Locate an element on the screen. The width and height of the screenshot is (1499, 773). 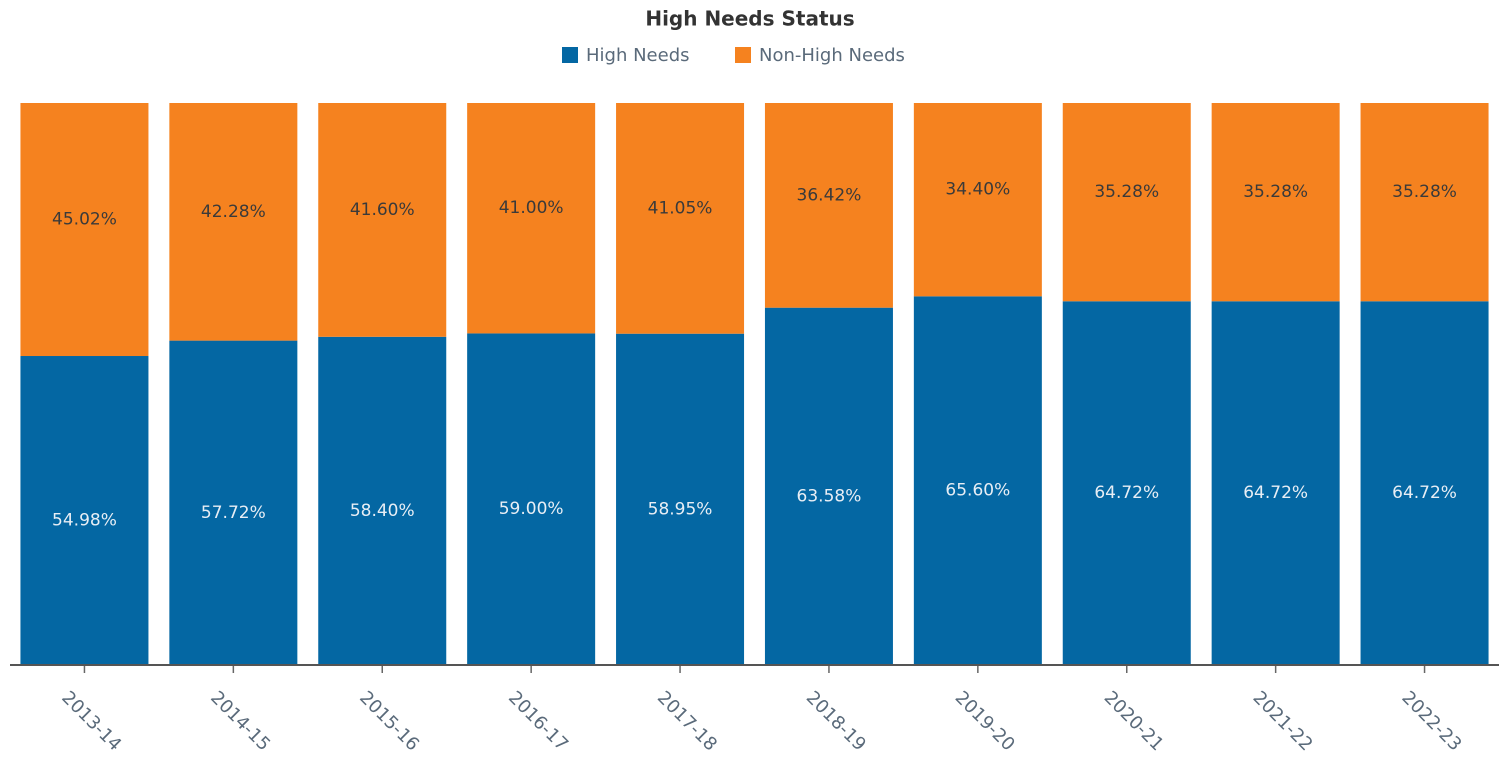
data-label: 42.28% is located at coordinates (233, 212).